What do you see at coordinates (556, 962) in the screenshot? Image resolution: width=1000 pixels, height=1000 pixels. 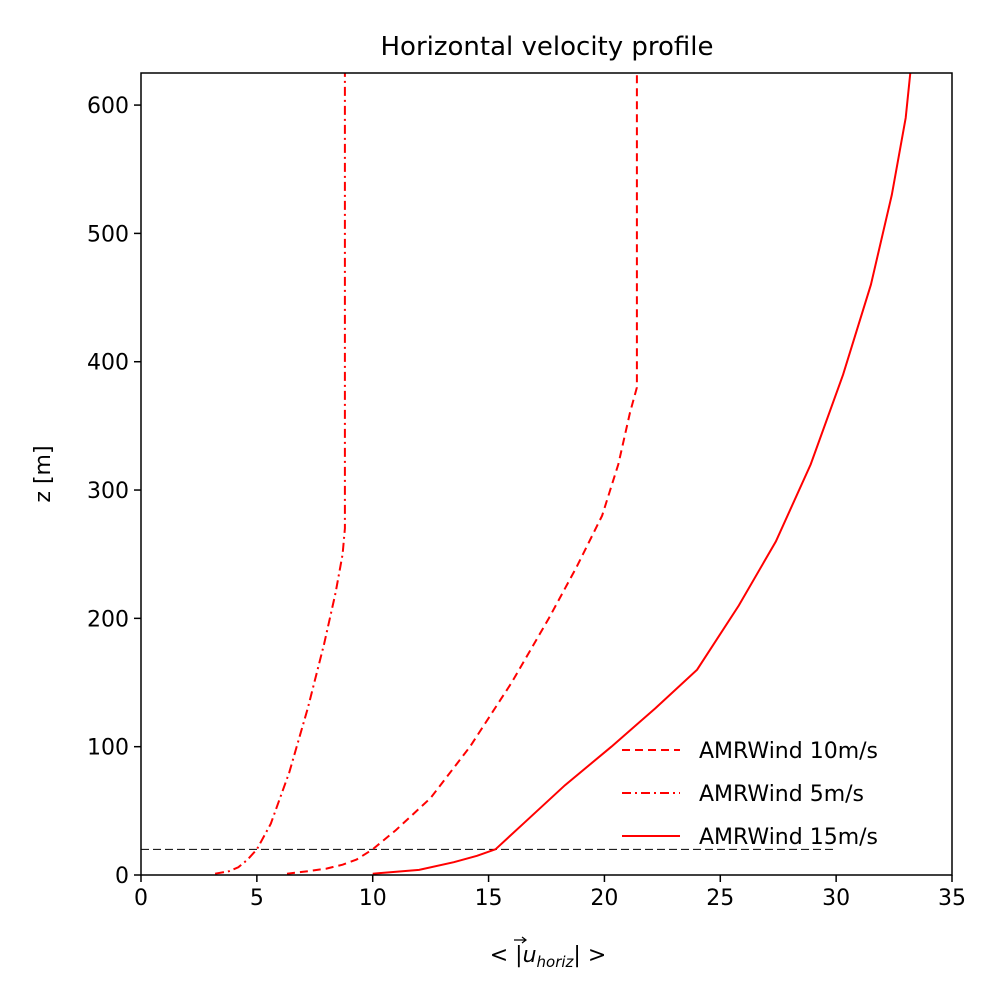 I see `x-axis-label-subscript: horiz` at bounding box center [556, 962].